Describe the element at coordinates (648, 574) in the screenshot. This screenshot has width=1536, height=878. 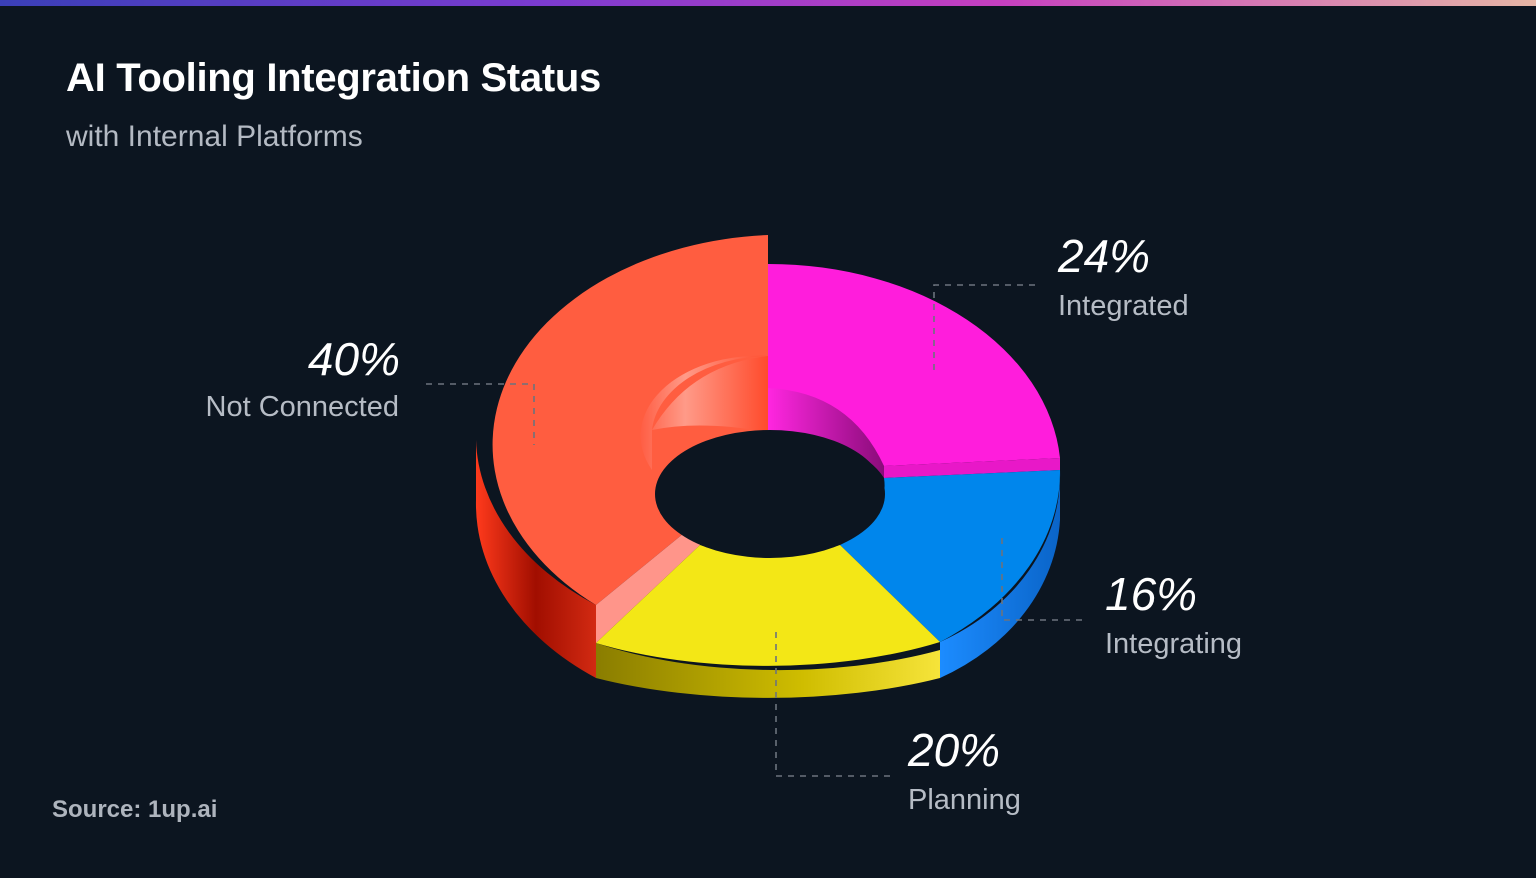
I see `slice-edge-not-connected` at that location.